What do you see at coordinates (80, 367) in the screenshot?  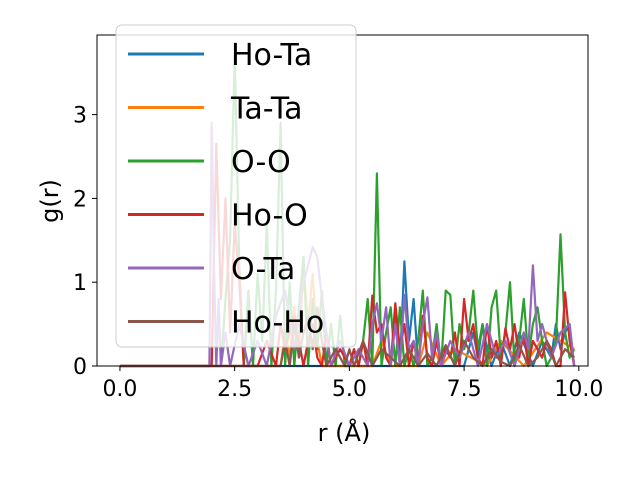 I see `y-tick-label: 0` at bounding box center [80, 367].